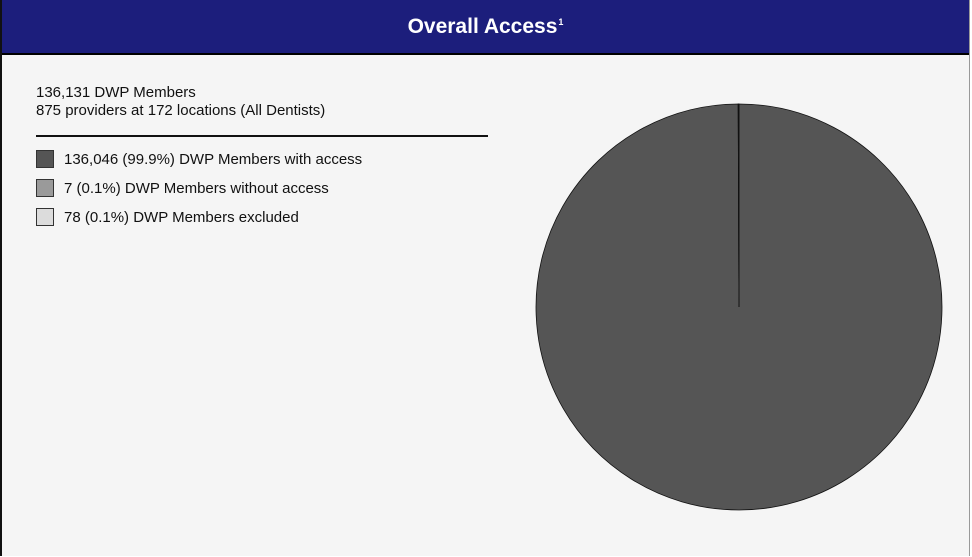 The height and width of the screenshot is (557, 972). I want to click on legend-item-with-access: 136,046 (99.9%) DWP Members with access, so click(199, 159).